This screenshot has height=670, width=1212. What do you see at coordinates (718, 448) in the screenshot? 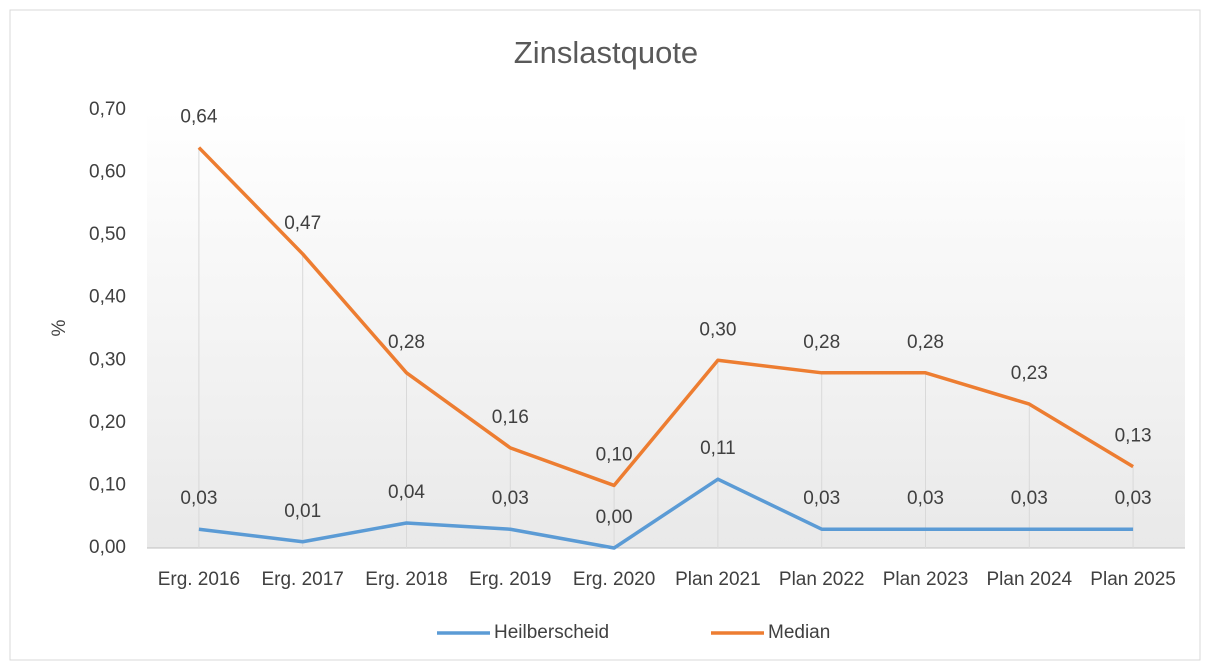
I see `data-label: 0,11` at bounding box center [718, 448].